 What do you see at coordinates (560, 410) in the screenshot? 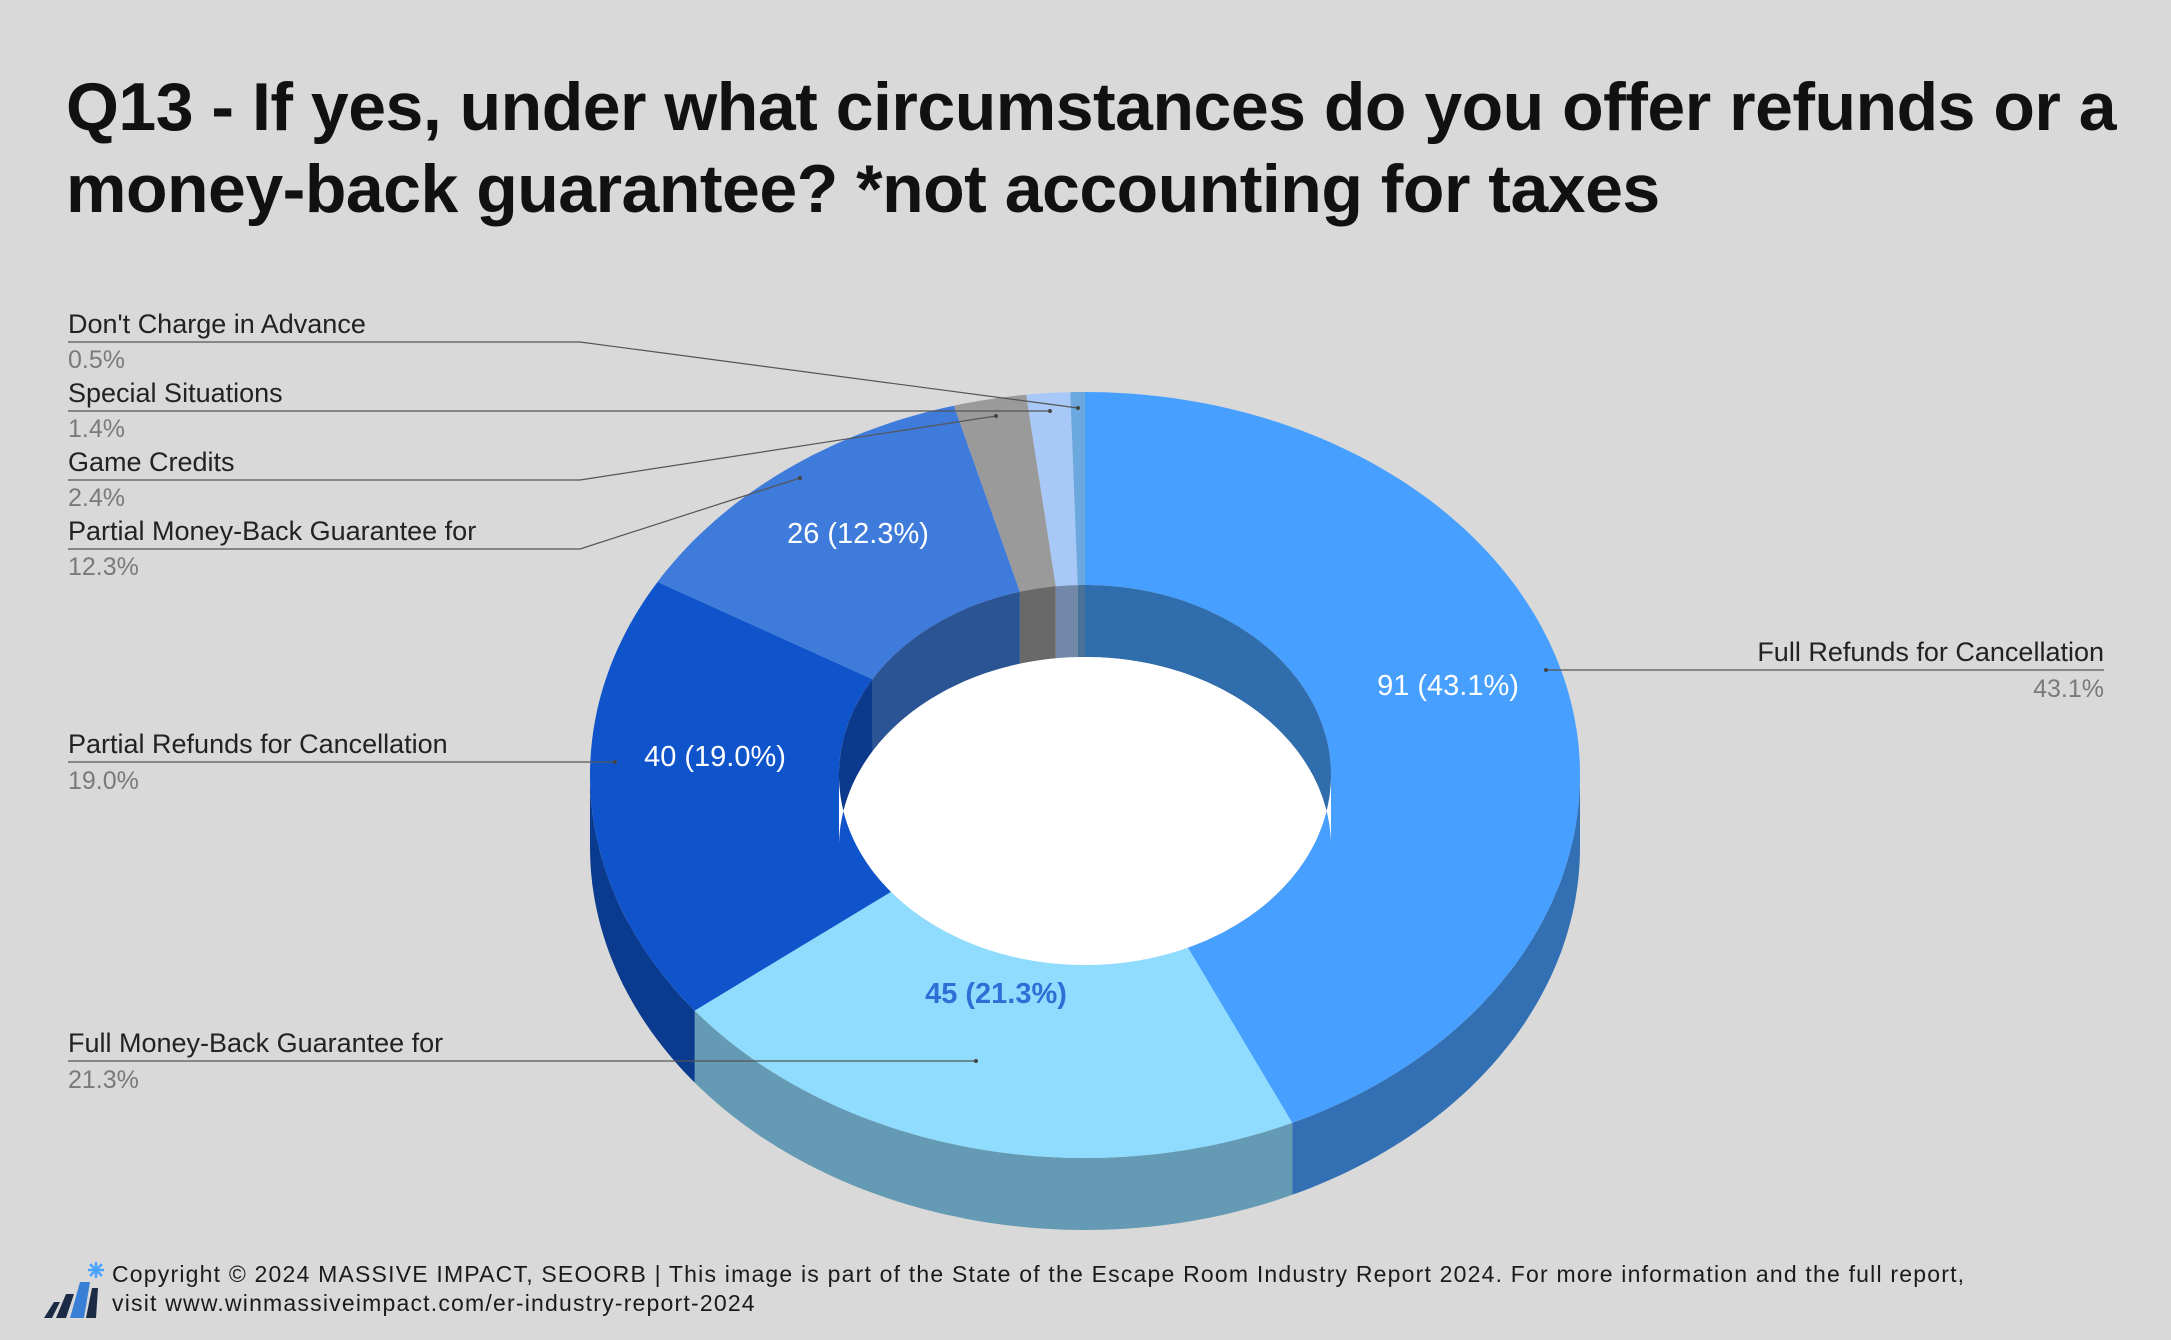
I see `callout-5: Special Situations 1.4%` at bounding box center [560, 410].